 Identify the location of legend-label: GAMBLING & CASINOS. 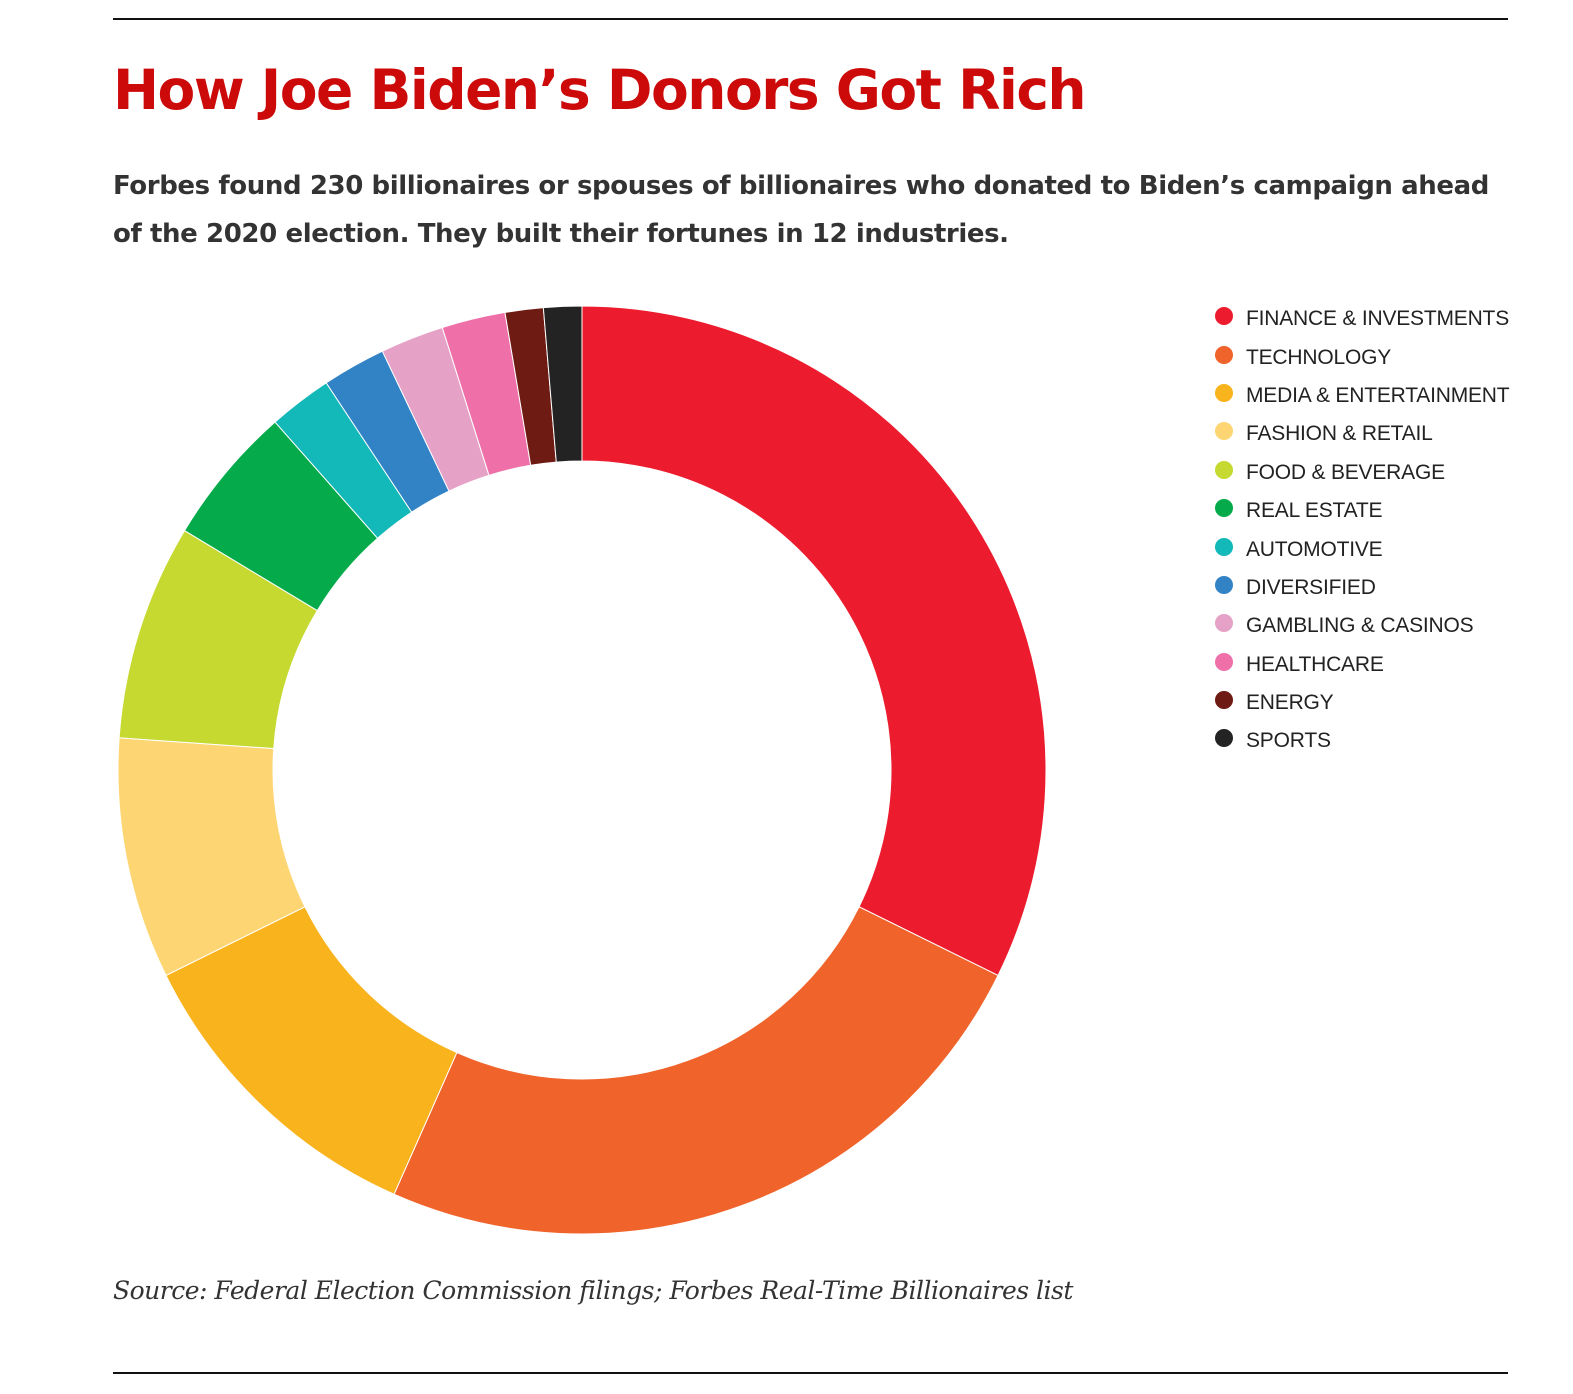
(1360, 626).